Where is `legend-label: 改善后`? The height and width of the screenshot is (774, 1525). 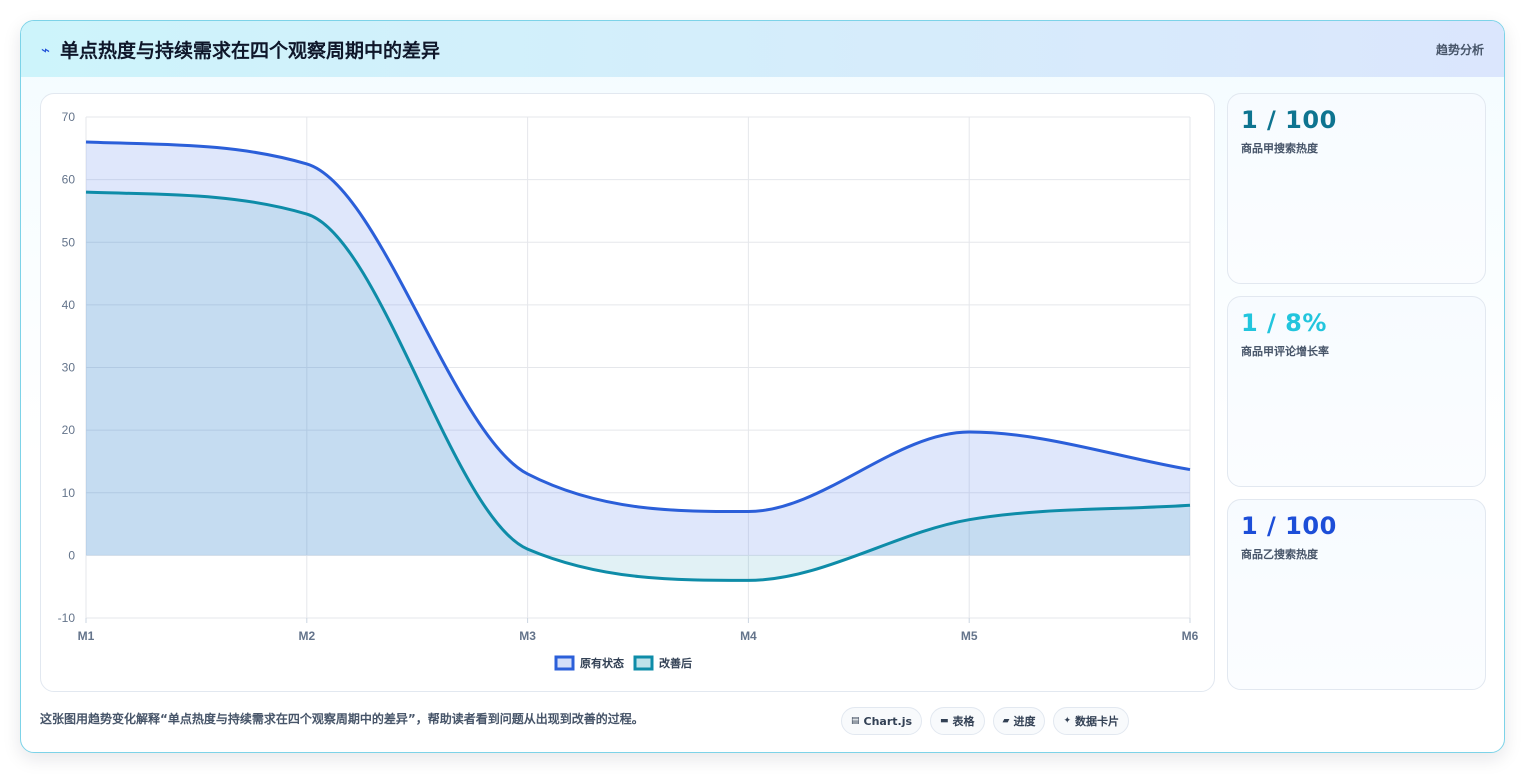 legend-label: 改善后 is located at coordinates (675, 663).